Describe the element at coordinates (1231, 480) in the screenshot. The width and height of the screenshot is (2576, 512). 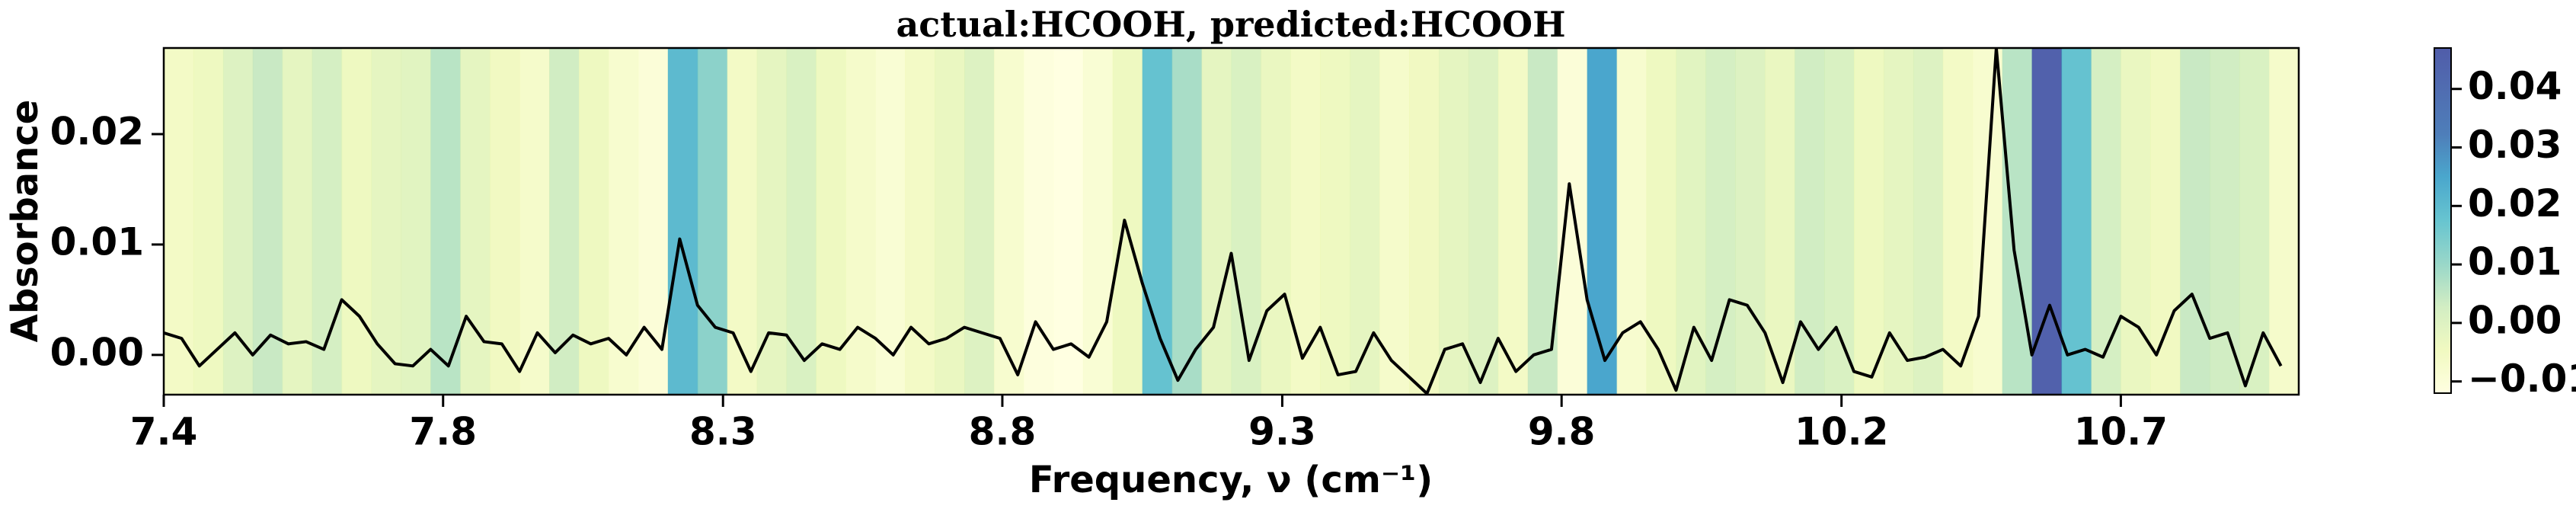
I see `x-axis-label: Frequency, ν (cm⁻¹)` at that location.